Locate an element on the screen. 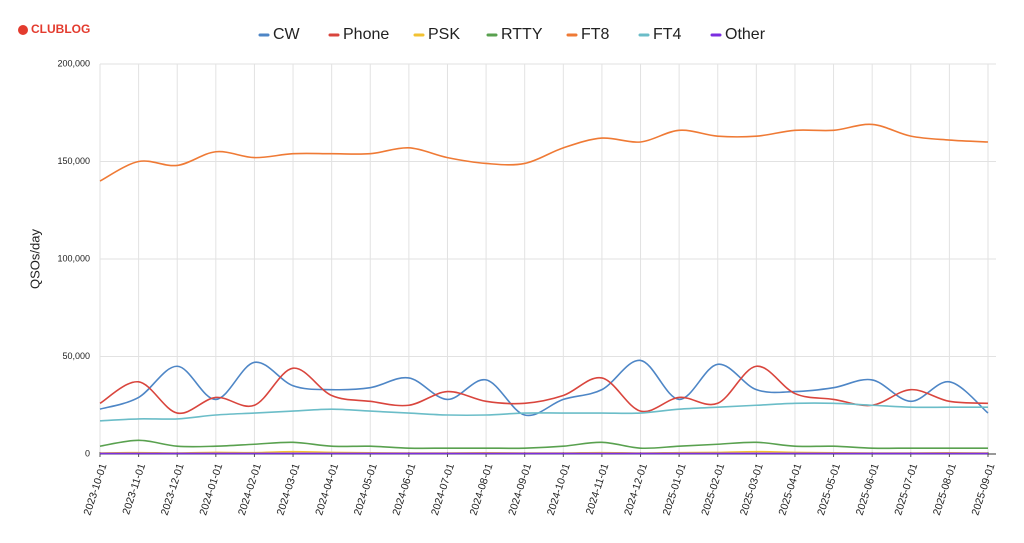 This screenshot has width=1024, height=543. x-tick-label: 2024-02-01 is located at coordinates (250, 489).